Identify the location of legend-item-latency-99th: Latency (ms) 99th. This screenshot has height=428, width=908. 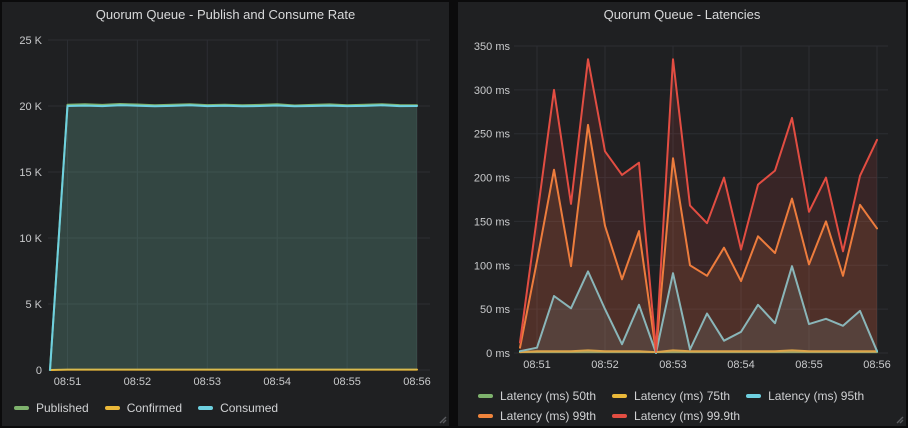
(537, 416).